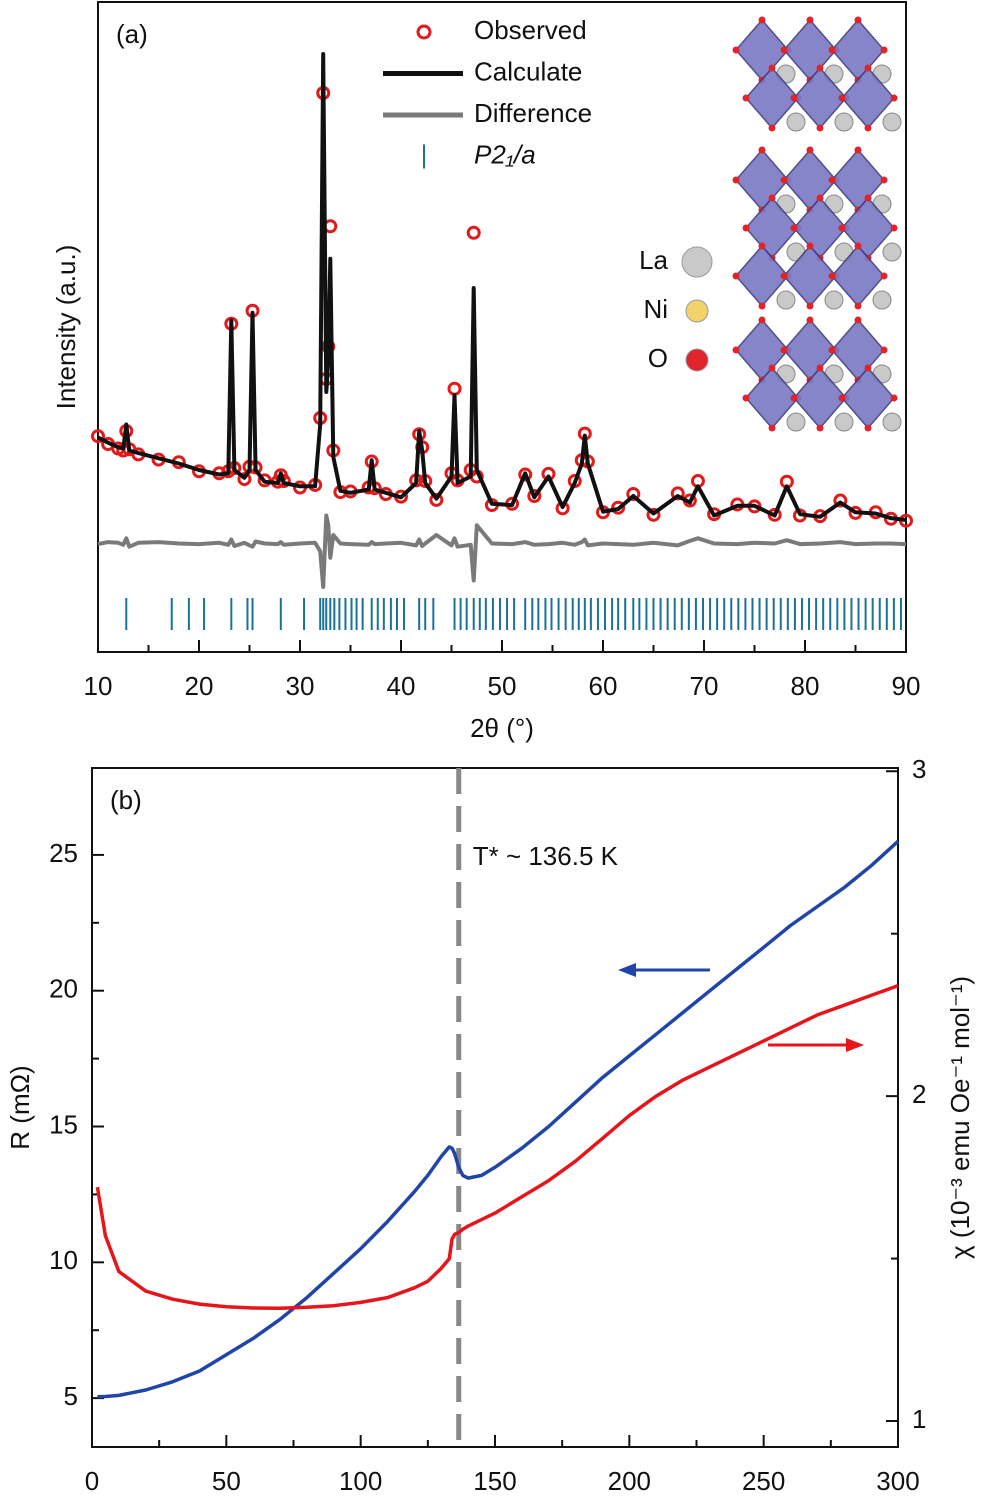  What do you see at coordinates (528, 71) in the screenshot?
I see `legend-label: Calculate` at bounding box center [528, 71].